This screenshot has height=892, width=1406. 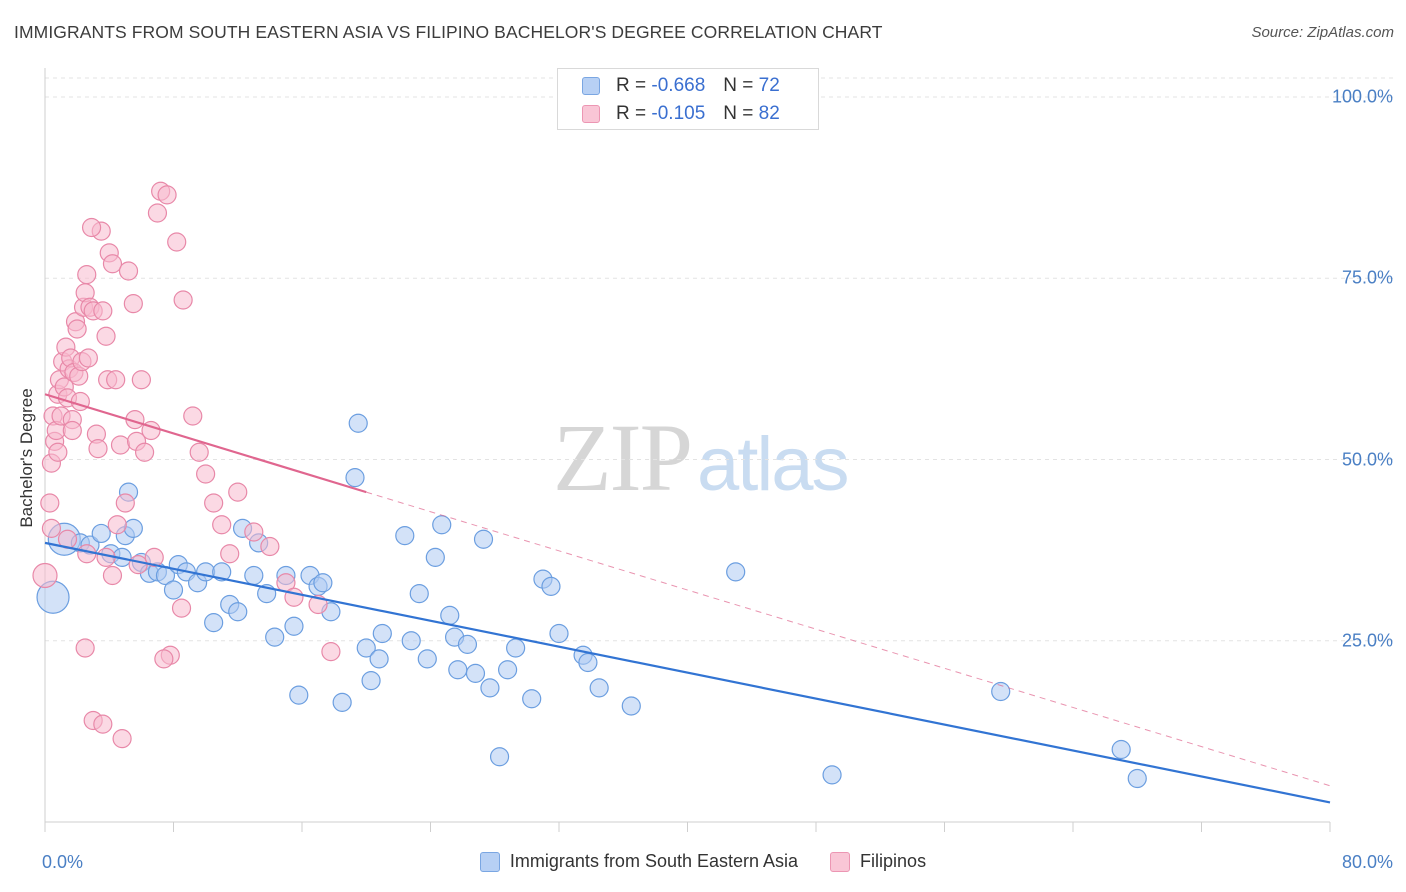 What do you see at coordinates (1362, 96) in the screenshot?
I see `y-tick-label-3: 100.0%` at bounding box center [1362, 96].